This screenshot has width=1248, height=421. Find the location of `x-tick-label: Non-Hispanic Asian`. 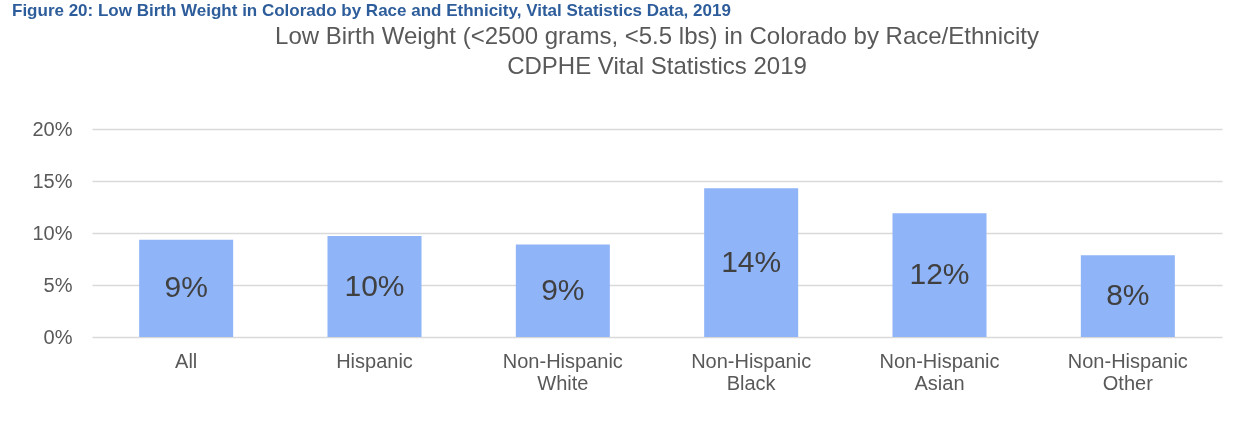

x-tick-label: Non-Hispanic Asian is located at coordinates (939, 371).